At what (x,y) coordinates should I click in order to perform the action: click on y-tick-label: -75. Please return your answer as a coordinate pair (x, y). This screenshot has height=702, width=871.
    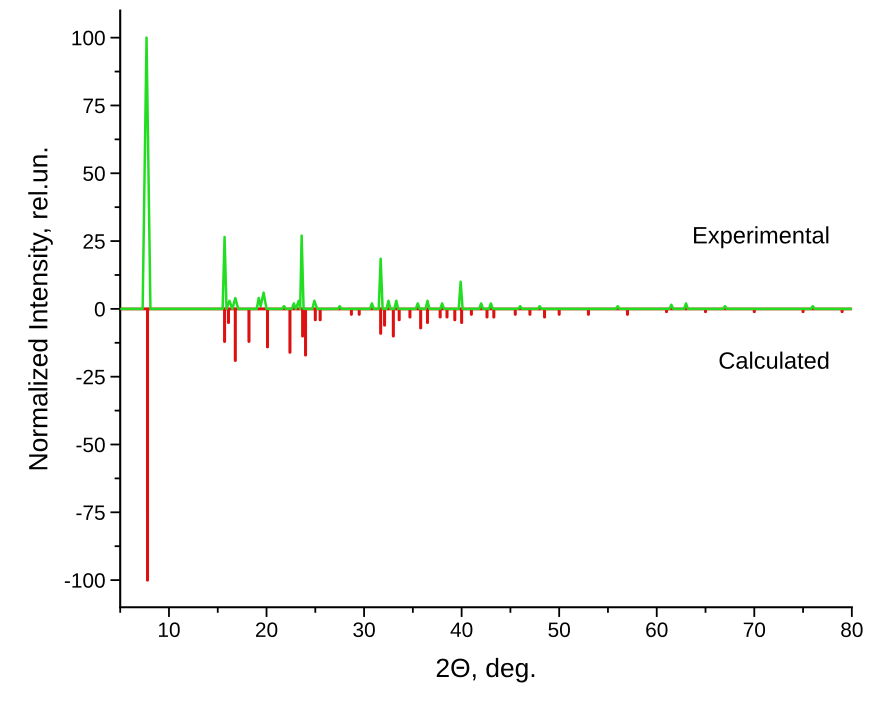
    Looking at the image, I should click on (90, 513).